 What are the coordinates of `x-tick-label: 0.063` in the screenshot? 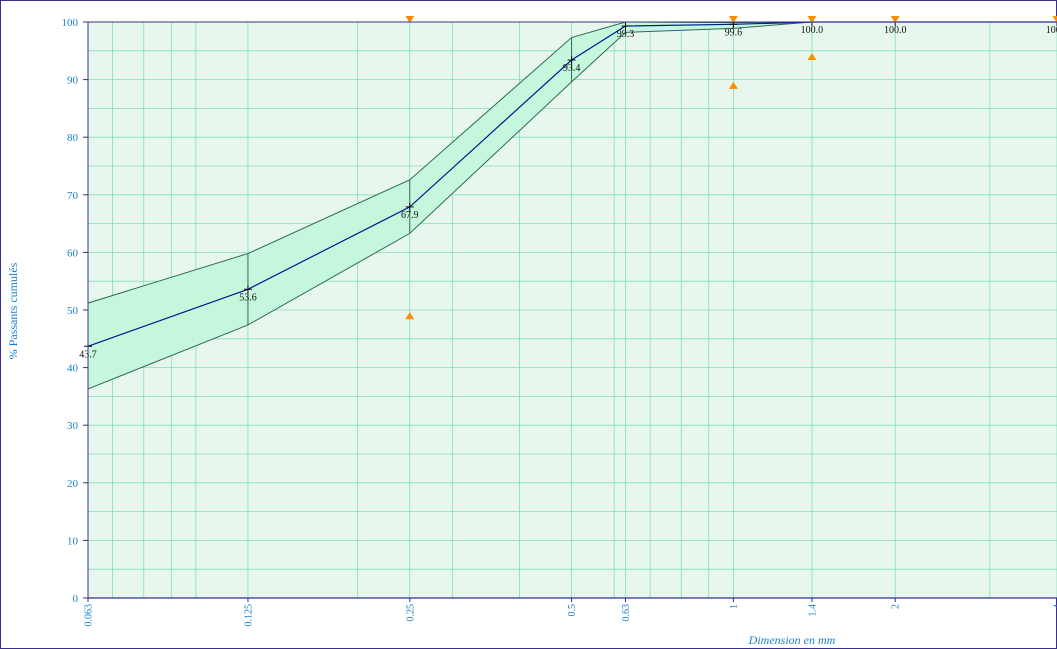 It's located at (89, 615).